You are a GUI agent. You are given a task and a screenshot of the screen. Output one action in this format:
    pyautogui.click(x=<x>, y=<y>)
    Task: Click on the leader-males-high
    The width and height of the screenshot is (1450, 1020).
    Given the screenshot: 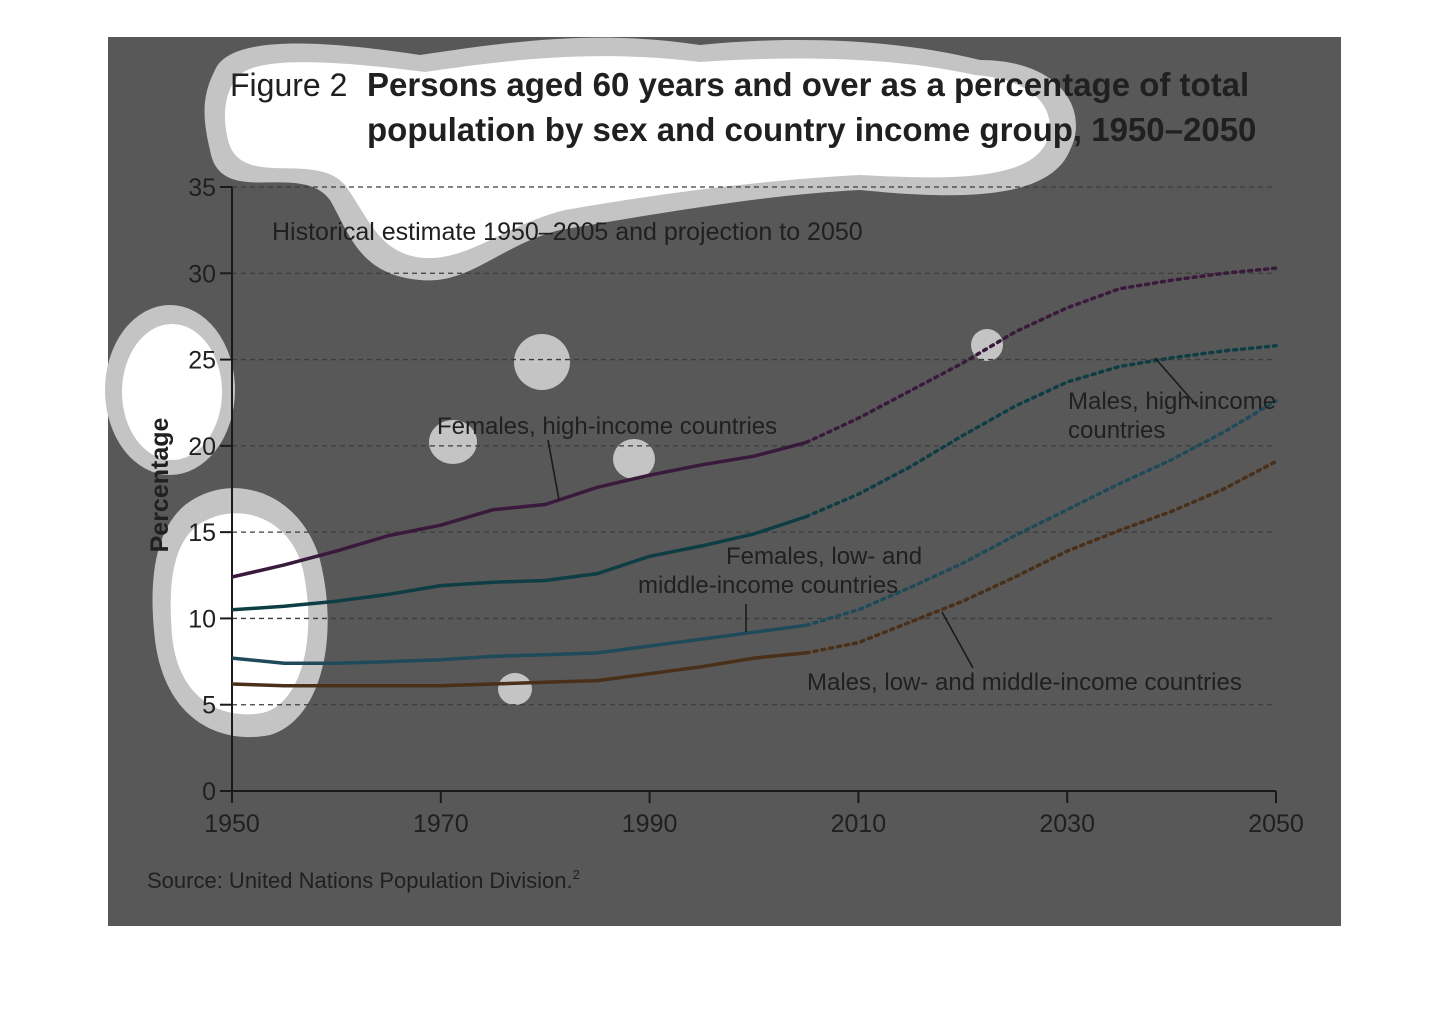 What is the action you would take?
    pyautogui.click(x=1176, y=382)
    